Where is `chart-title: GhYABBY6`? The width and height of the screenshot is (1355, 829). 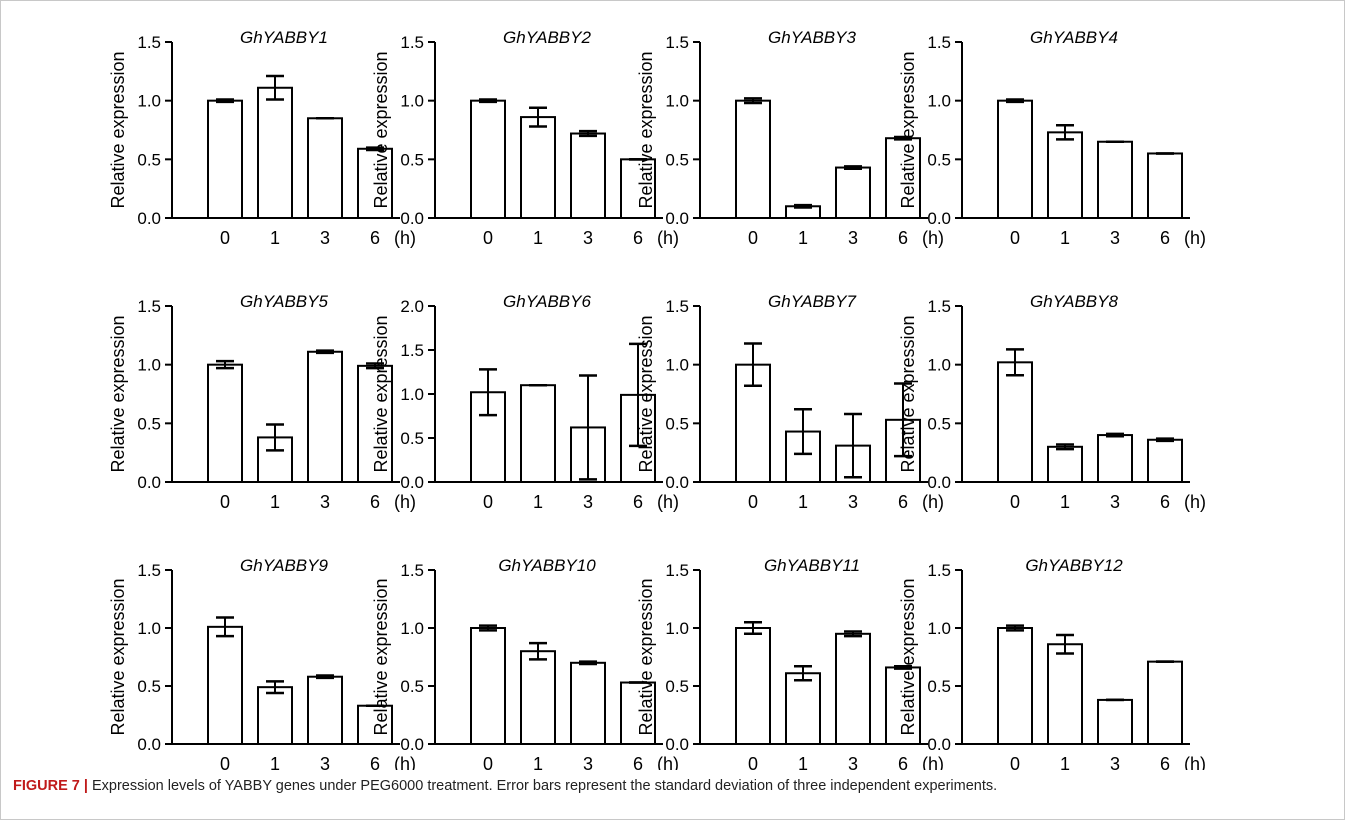 chart-title: GhYABBY6 is located at coordinates (547, 301).